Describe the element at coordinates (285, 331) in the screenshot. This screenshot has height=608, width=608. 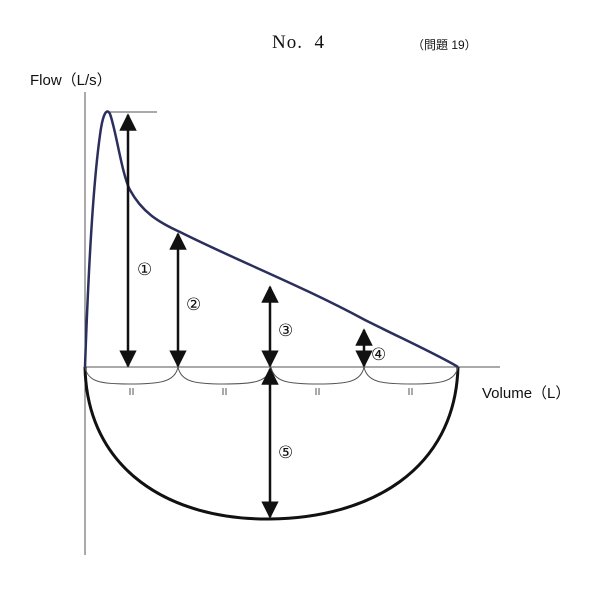
I see `marker-3: ③` at that location.